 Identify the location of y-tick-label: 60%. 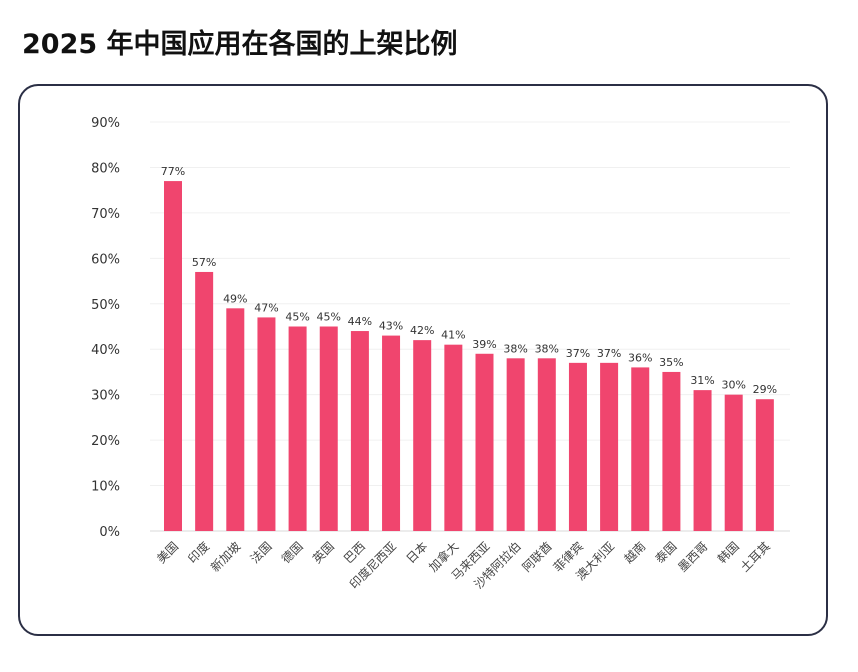
(105, 259).